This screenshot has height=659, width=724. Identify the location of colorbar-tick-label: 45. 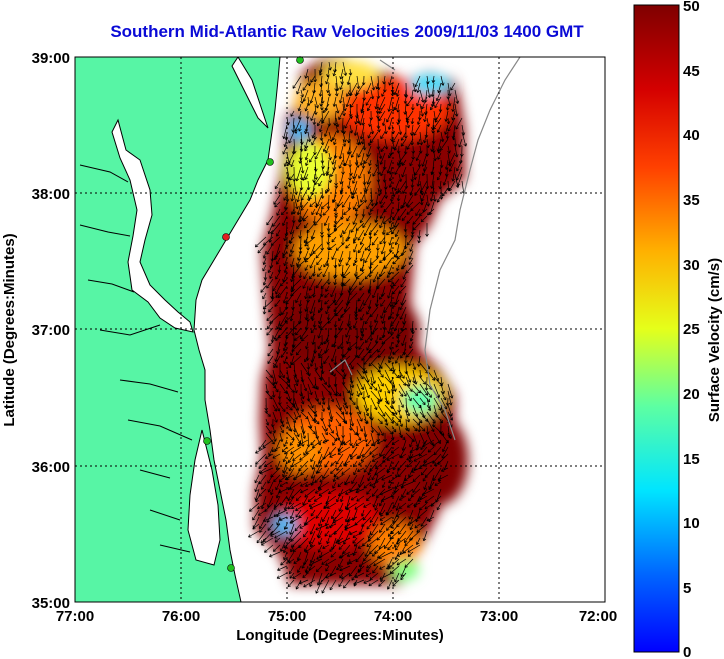
(691, 71).